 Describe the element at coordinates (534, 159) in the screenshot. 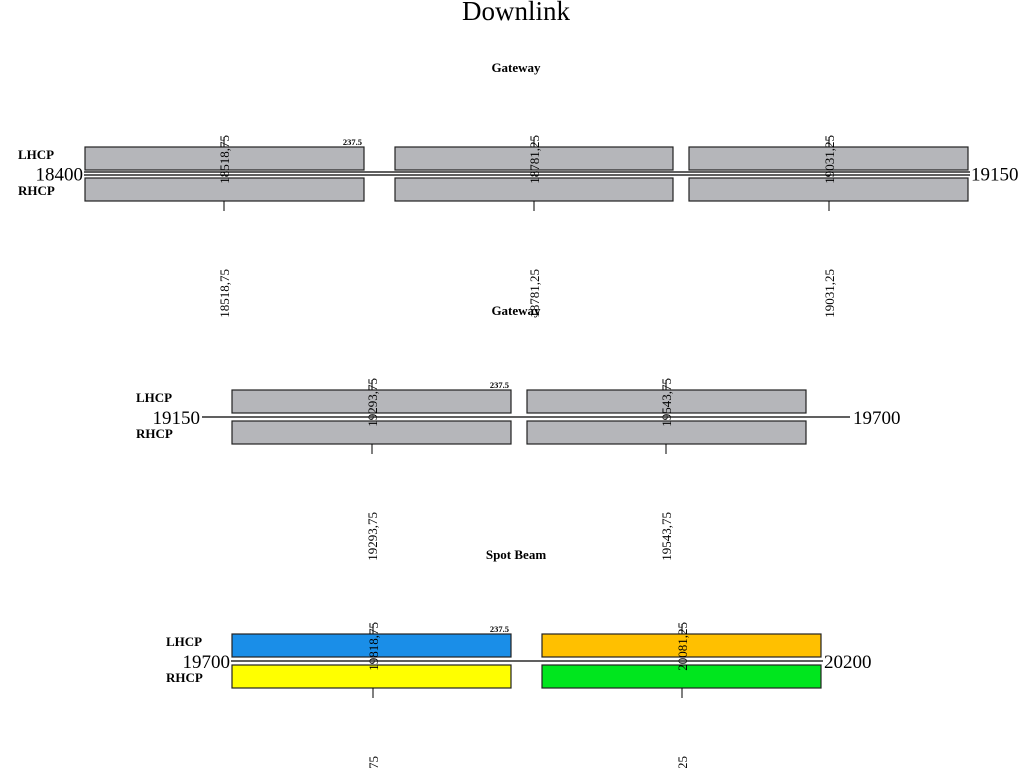

I see `center-frequency-label-top: 18781,25` at that location.